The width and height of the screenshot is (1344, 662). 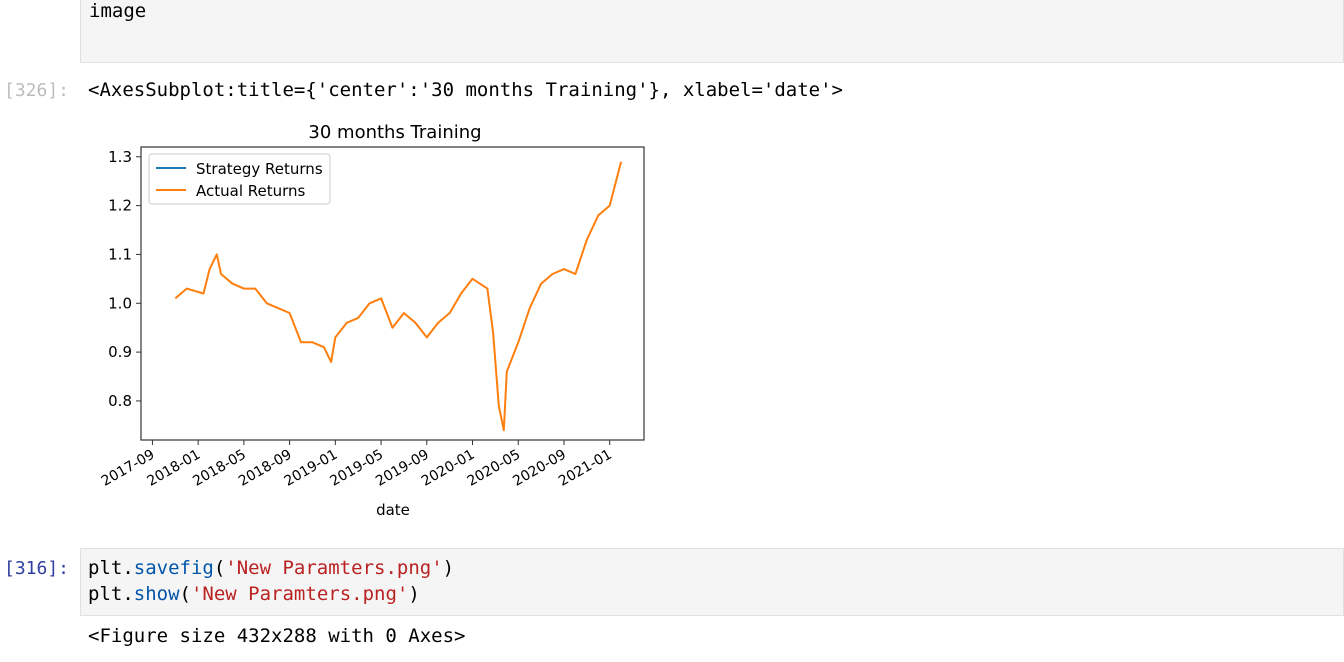 What do you see at coordinates (156, 594) in the screenshot?
I see `code-fn-show: show` at bounding box center [156, 594].